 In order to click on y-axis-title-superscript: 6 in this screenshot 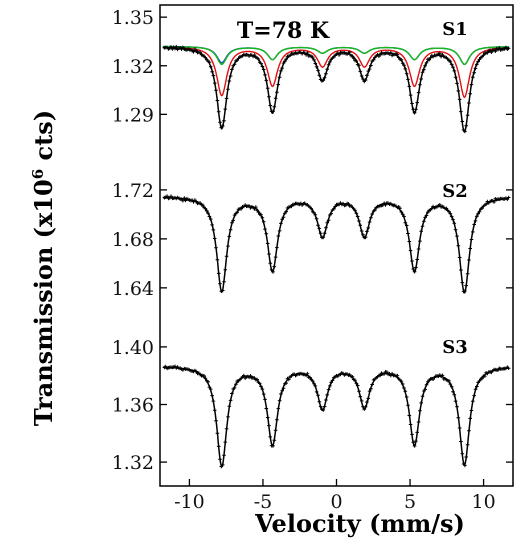, I will do `click(38, 174)`.